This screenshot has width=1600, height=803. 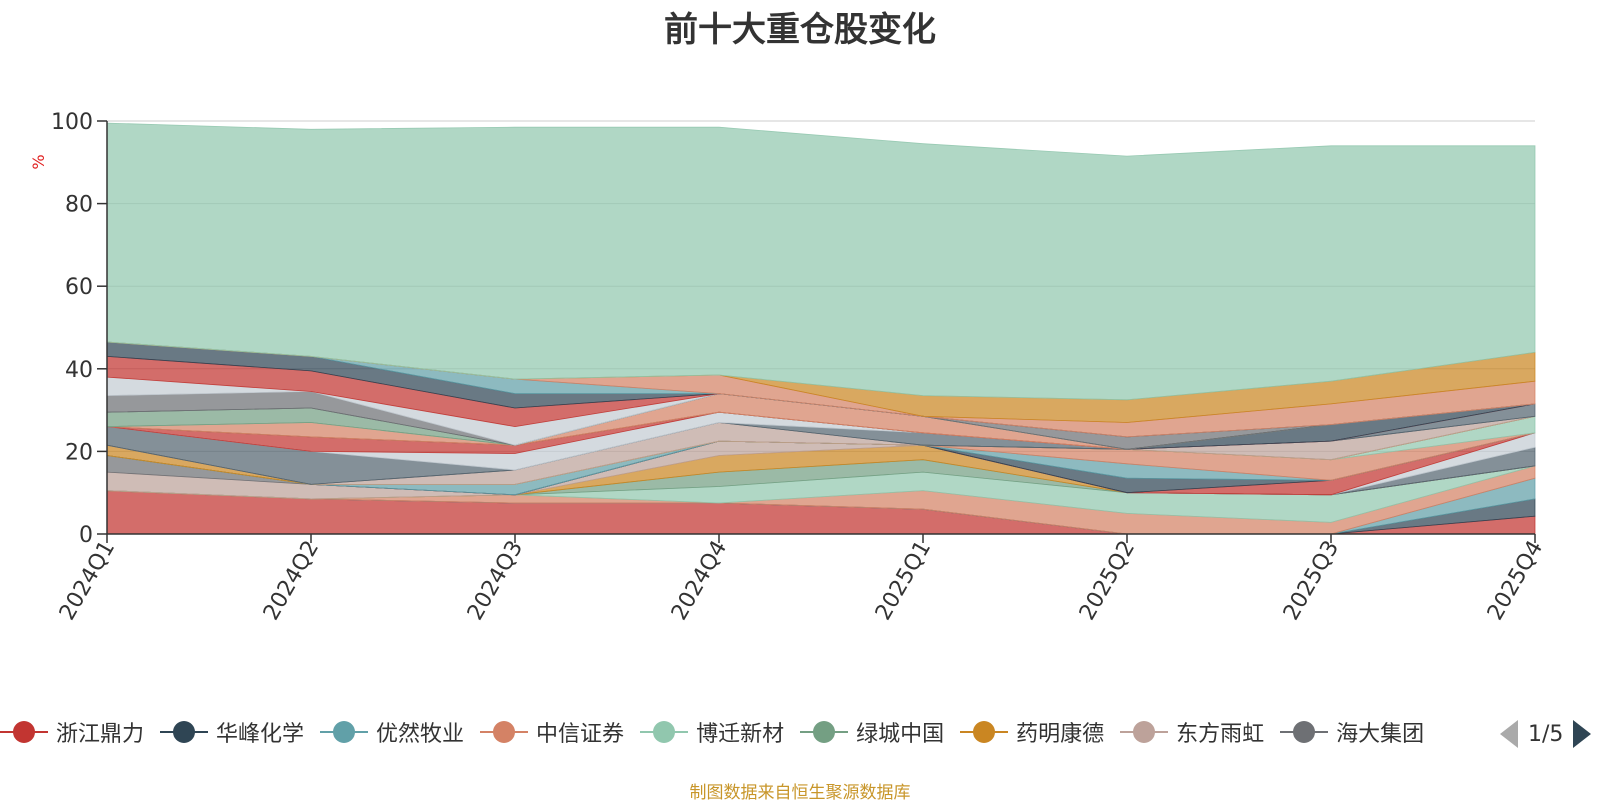 What do you see at coordinates (86, 535) in the screenshot?
I see `y-tick-label-0: 0` at bounding box center [86, 535].